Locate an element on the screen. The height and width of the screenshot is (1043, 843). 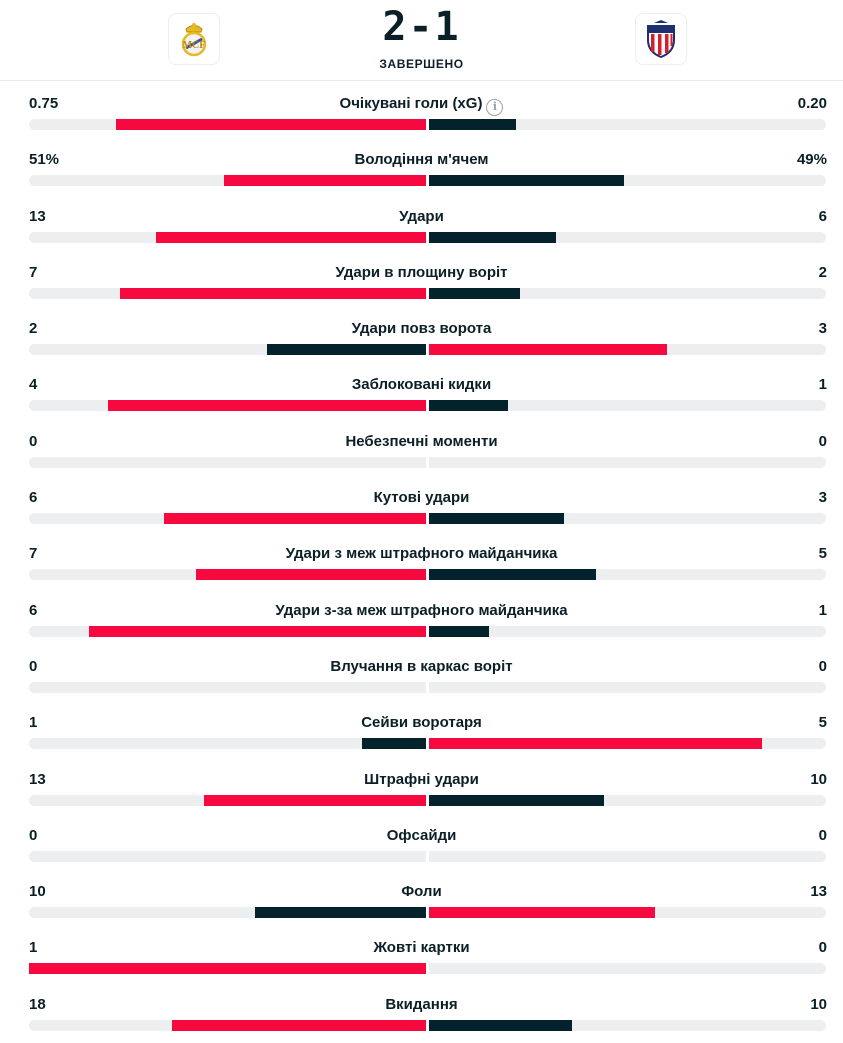
stat-row: 0 Влучання в каркас воріт 0 is located at coordinates (421, 677).